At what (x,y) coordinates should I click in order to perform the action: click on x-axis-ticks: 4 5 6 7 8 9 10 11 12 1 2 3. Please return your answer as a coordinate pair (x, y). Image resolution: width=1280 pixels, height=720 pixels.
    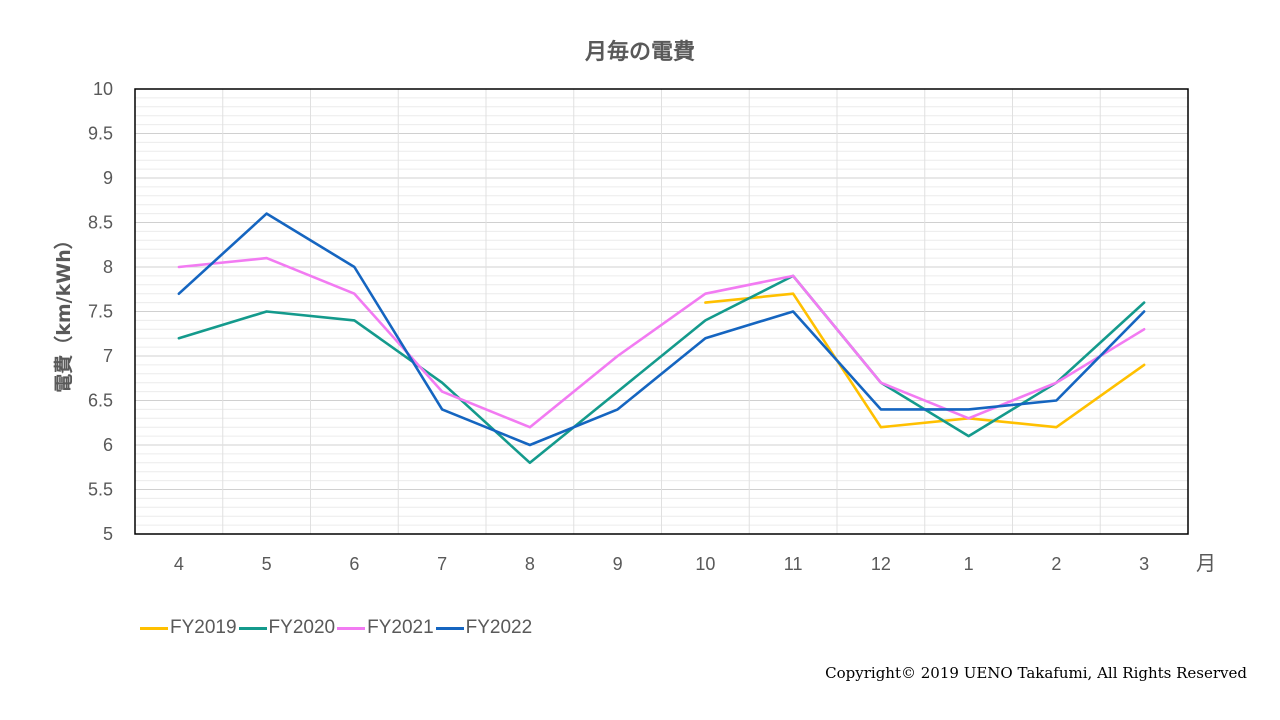
    Looking at the image, I should click on (661, 564).